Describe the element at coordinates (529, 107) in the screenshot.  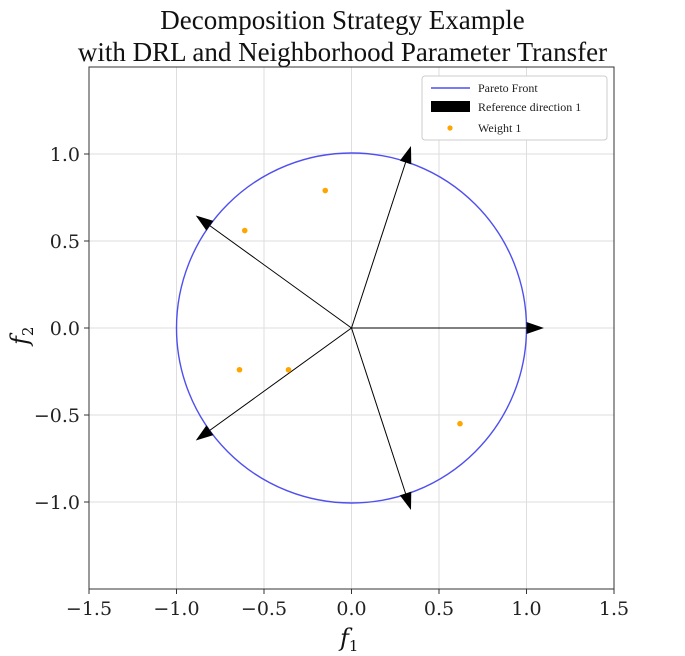
I see `legend-direction-label: Reference direction 1` at that location.